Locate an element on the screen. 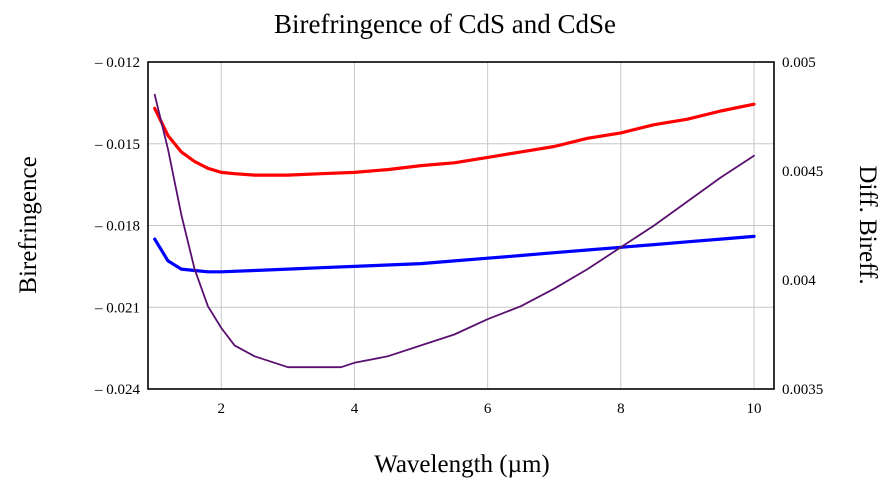  y2-tick-label: 0.005 is located at coordinates (799, 63).